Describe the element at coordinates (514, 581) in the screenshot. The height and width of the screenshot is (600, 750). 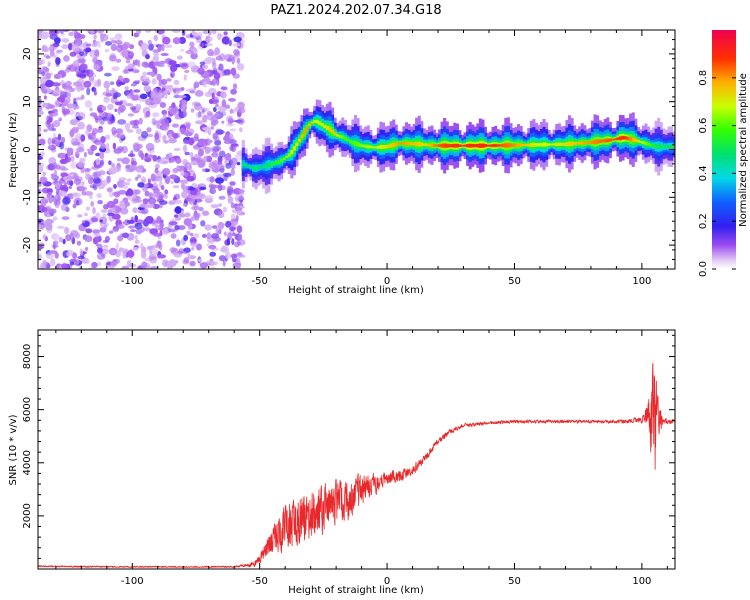
I see `snr-xtick-label: 50` at that location.